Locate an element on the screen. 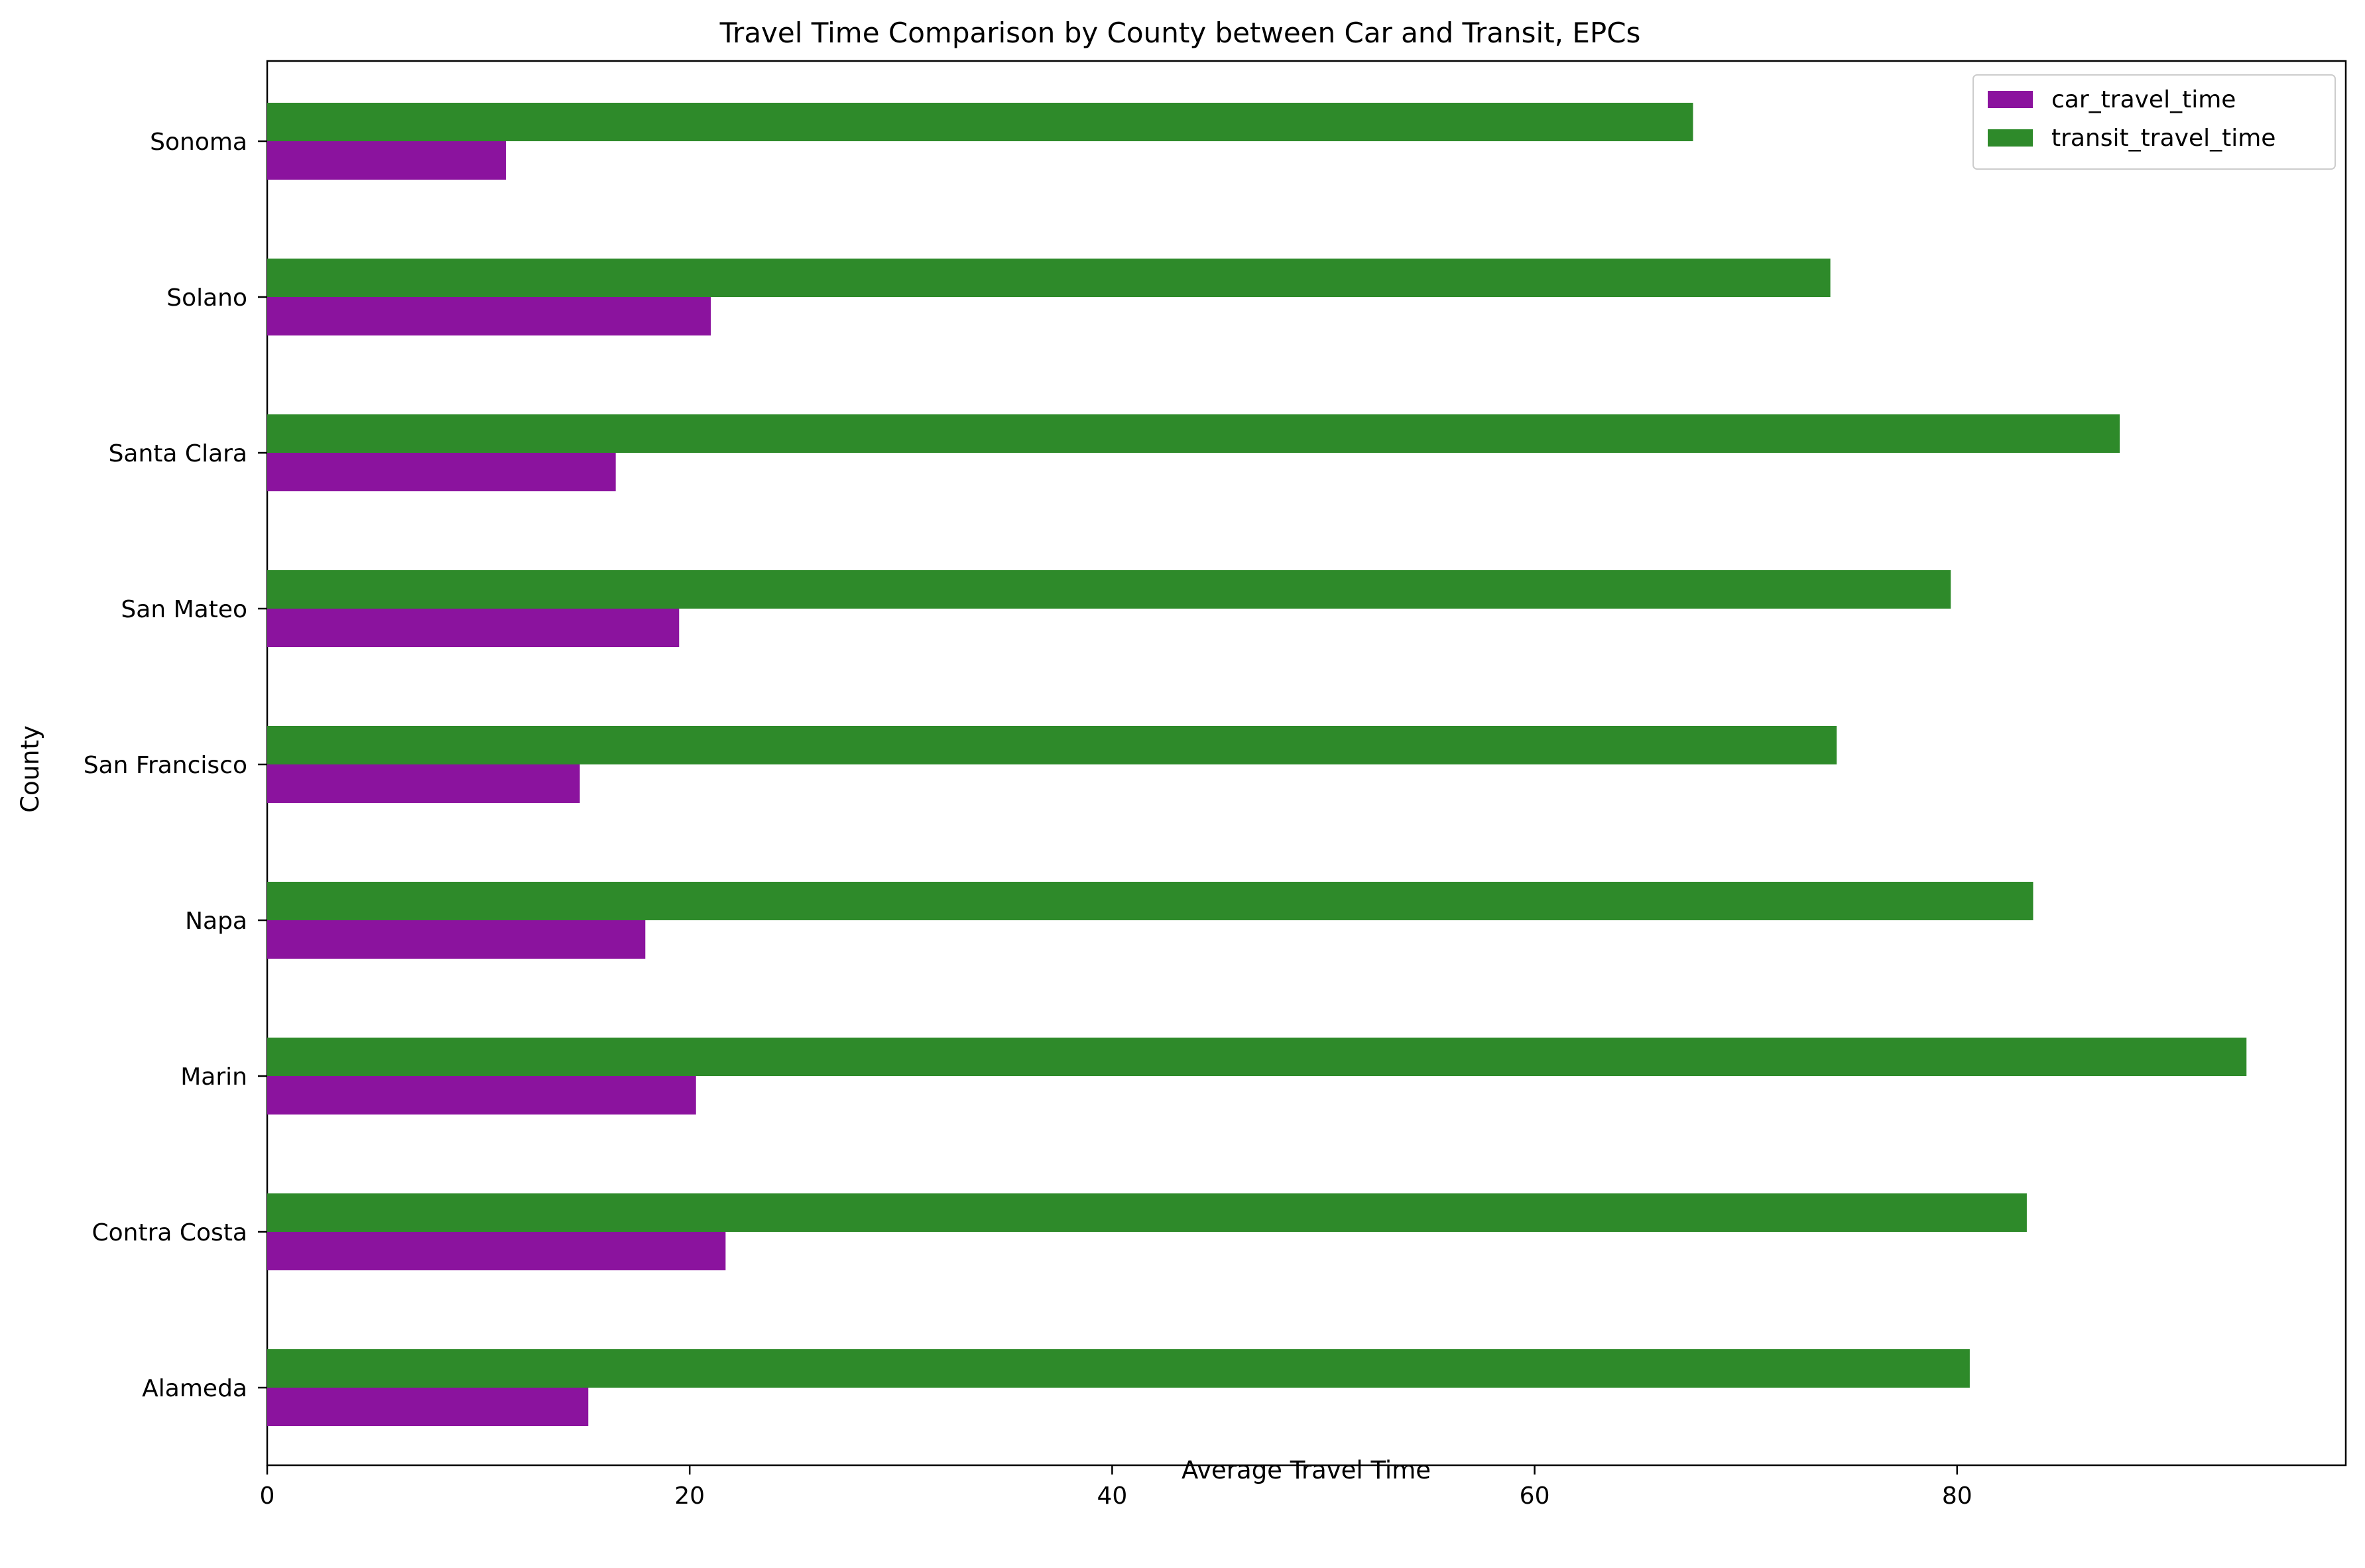 This screenshot has width=2365, height=1568. bar-transit-sonoma is located at coordinates (980, 122).